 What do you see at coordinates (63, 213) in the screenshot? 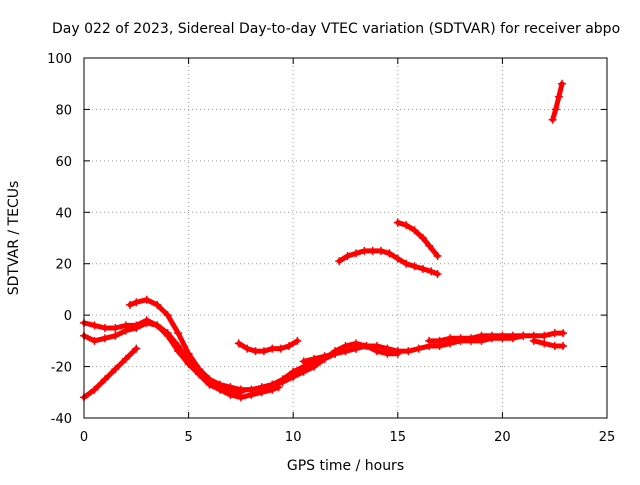
I see `y-tick-label: 40` at bounding box center [63, 213].